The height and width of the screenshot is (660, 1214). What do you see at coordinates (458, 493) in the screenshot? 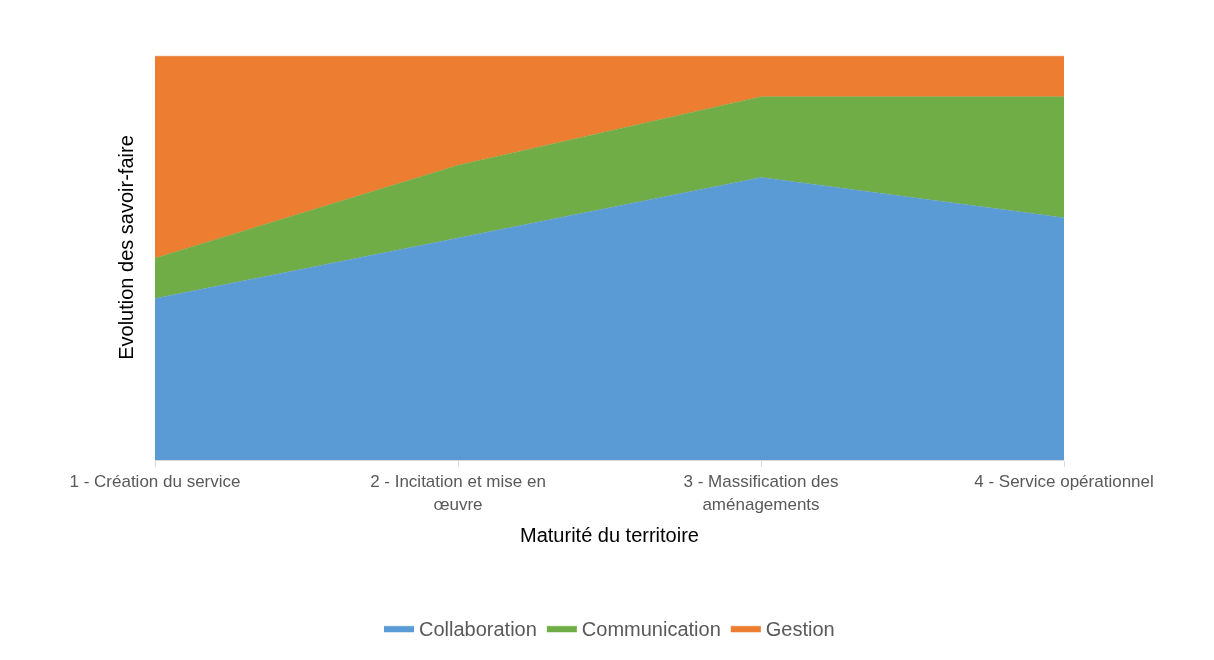
I see `x-tick-label: 2 - Incitation et mise en œuvre` at bounding box center [458, 493].